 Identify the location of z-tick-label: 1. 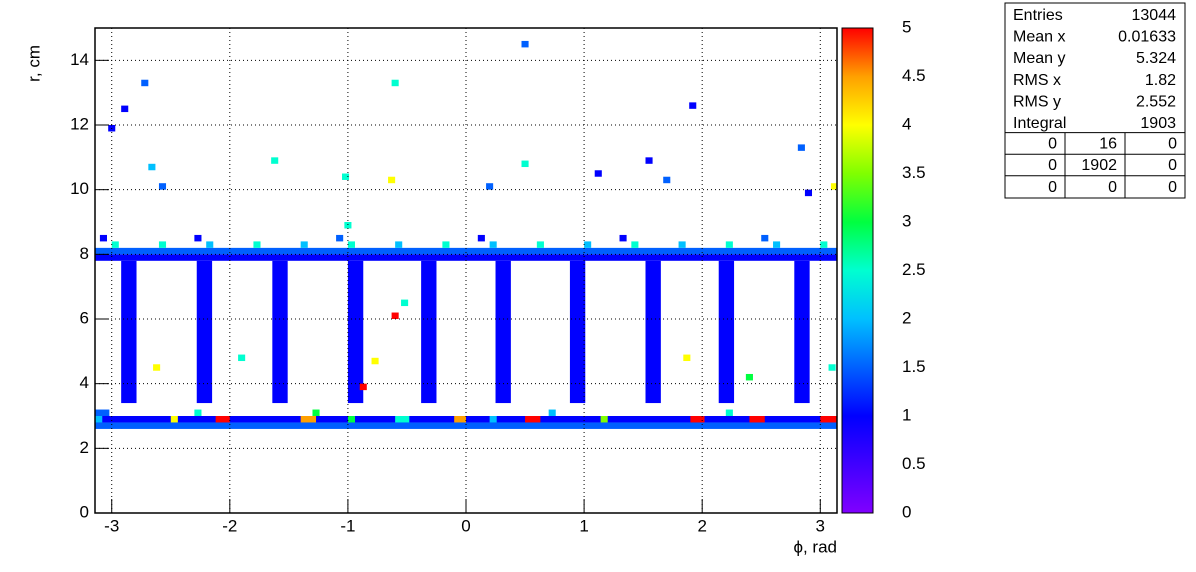
(906, 414).